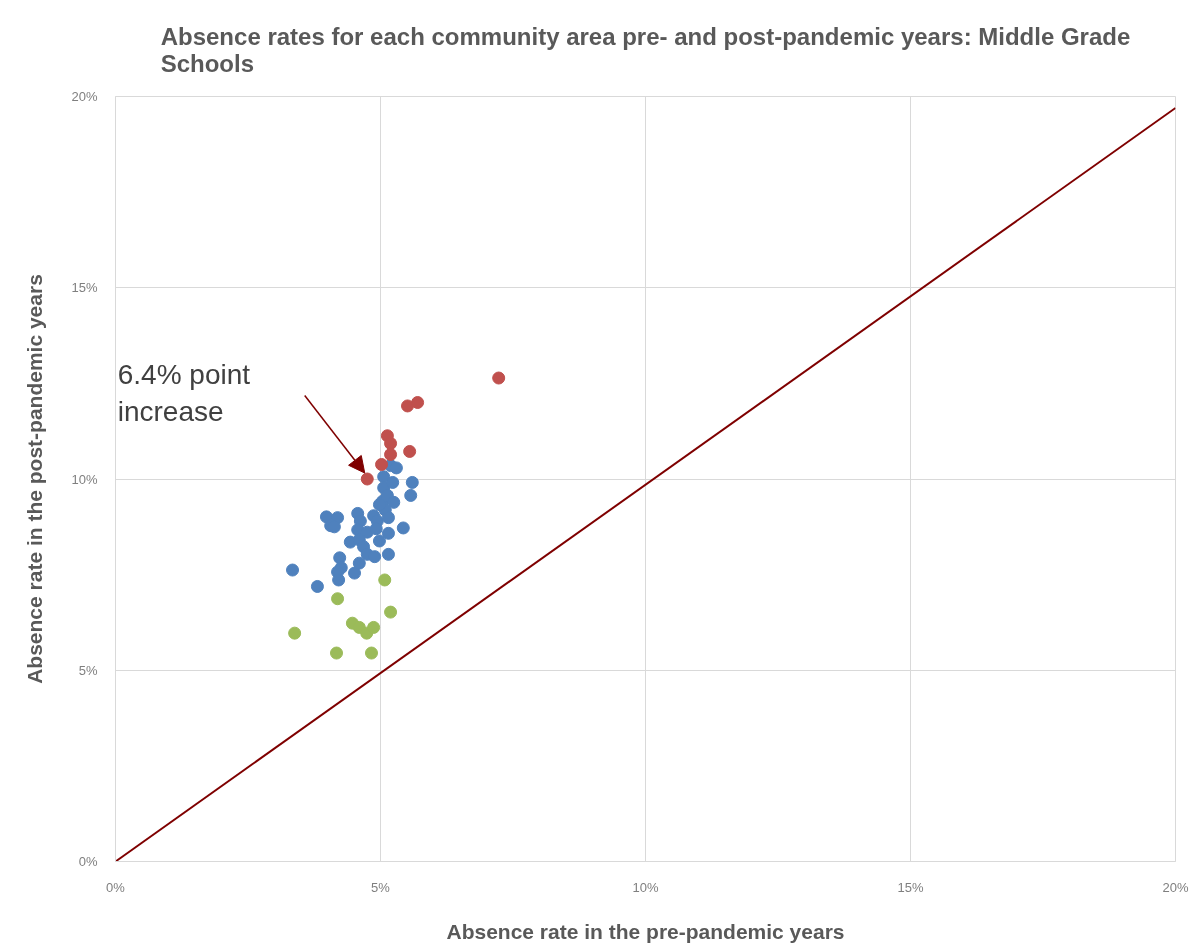 The image size is (1195, 945). Describe the element at coordinates (645, 887) in the screenshot. I see `x-tick-label: 10%` at that location.